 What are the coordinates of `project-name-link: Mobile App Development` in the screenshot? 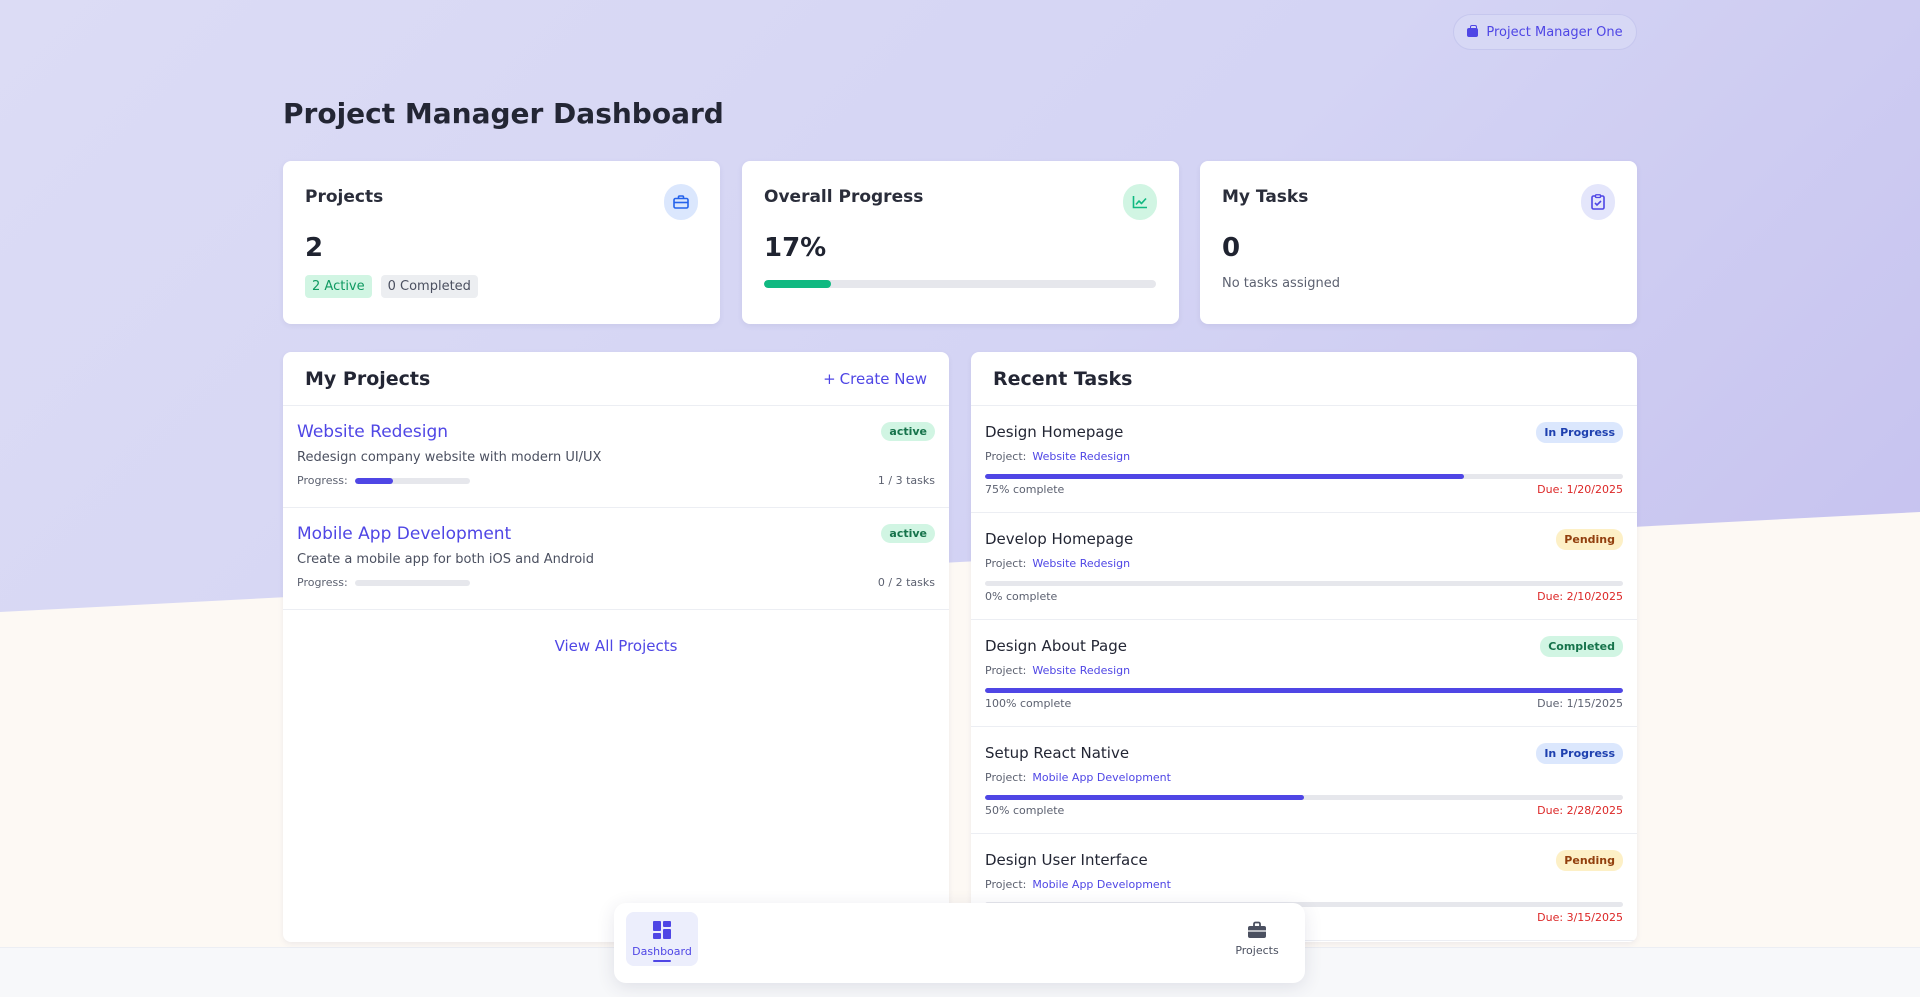 It's located at (404, 534).